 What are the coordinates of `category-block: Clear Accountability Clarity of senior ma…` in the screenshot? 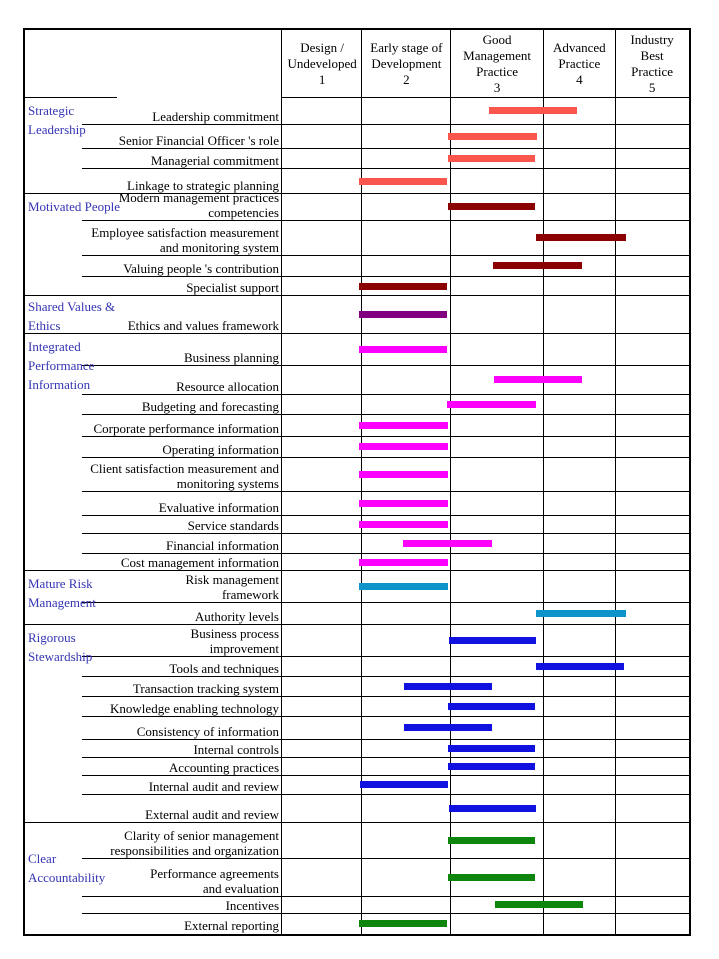 It's located at (357, 878).